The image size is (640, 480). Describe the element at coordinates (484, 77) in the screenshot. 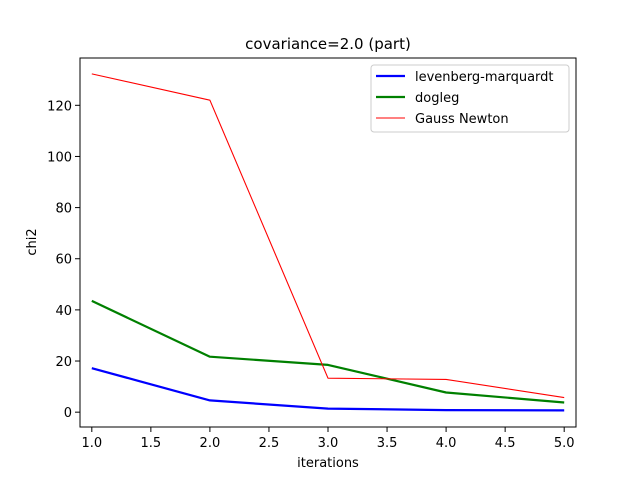

I see `legend-label: levenberg-marquardt` at that location.